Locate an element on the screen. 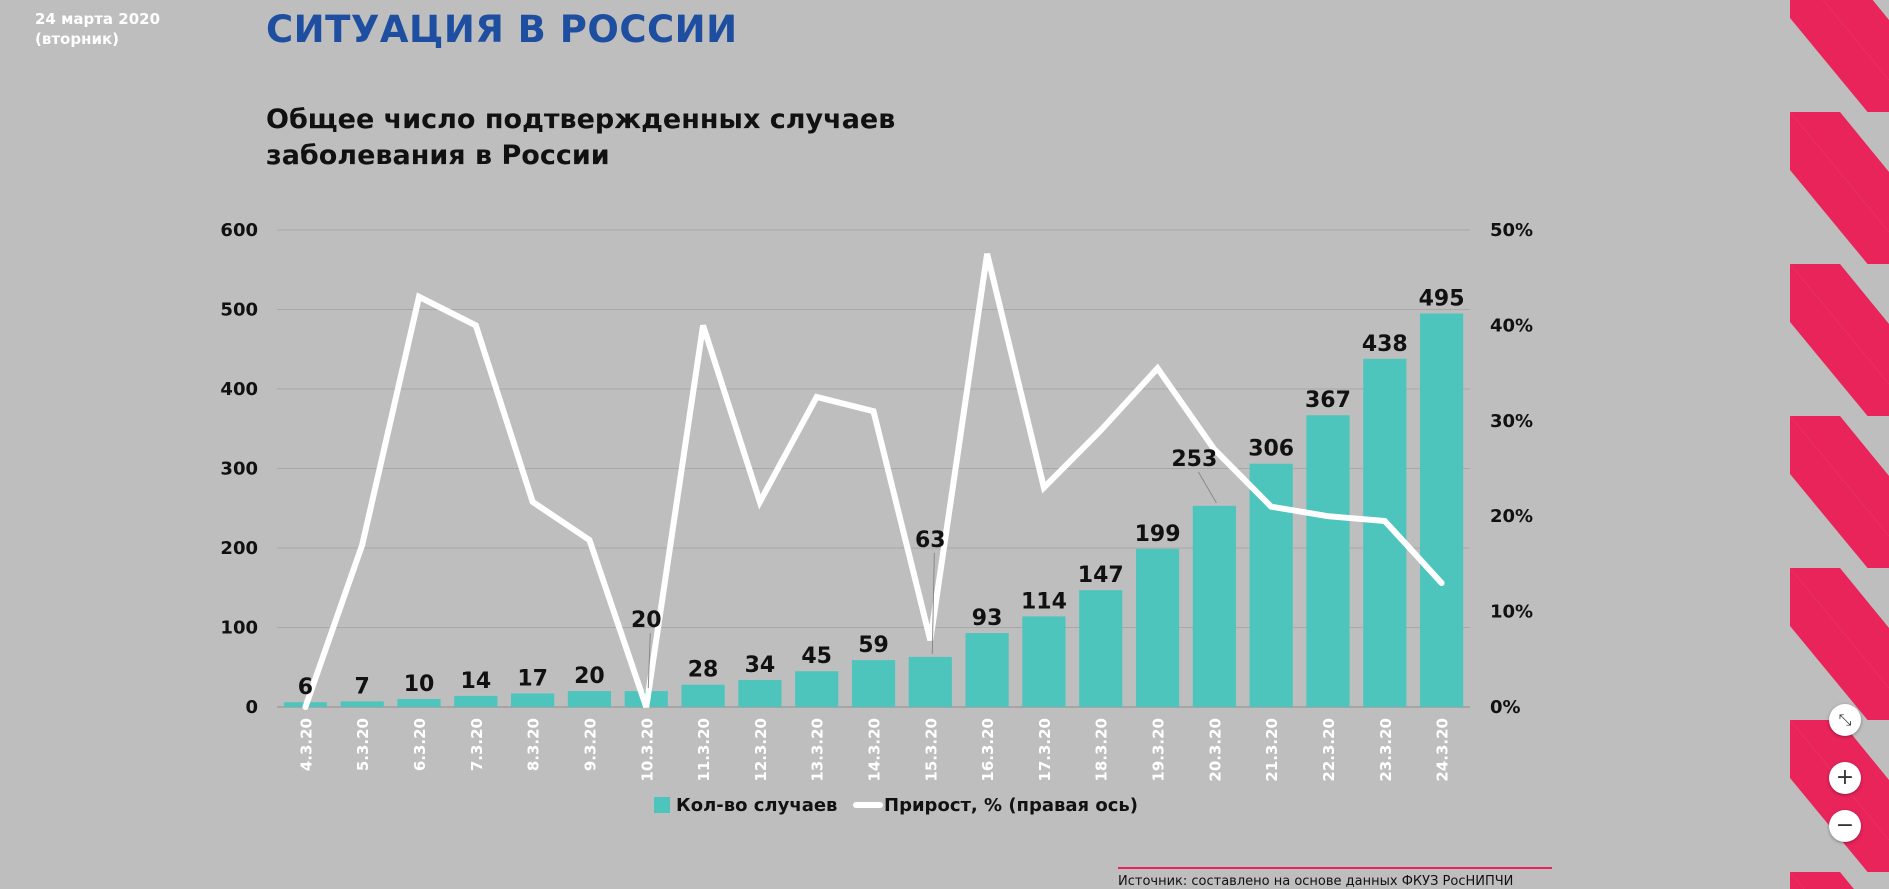  y-right-tick-label: 40% is located at coordinates (1511, 325).